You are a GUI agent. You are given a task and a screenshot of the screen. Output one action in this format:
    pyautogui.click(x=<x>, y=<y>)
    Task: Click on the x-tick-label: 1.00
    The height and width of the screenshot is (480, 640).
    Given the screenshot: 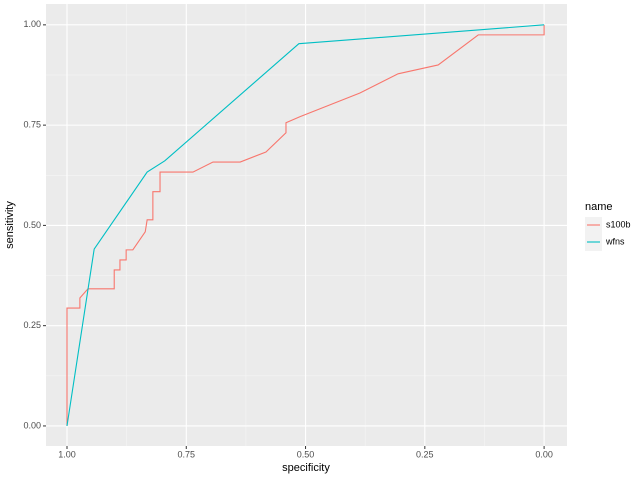 What is the action you would take?
    pyautogui.click(x=67, y=454)
    